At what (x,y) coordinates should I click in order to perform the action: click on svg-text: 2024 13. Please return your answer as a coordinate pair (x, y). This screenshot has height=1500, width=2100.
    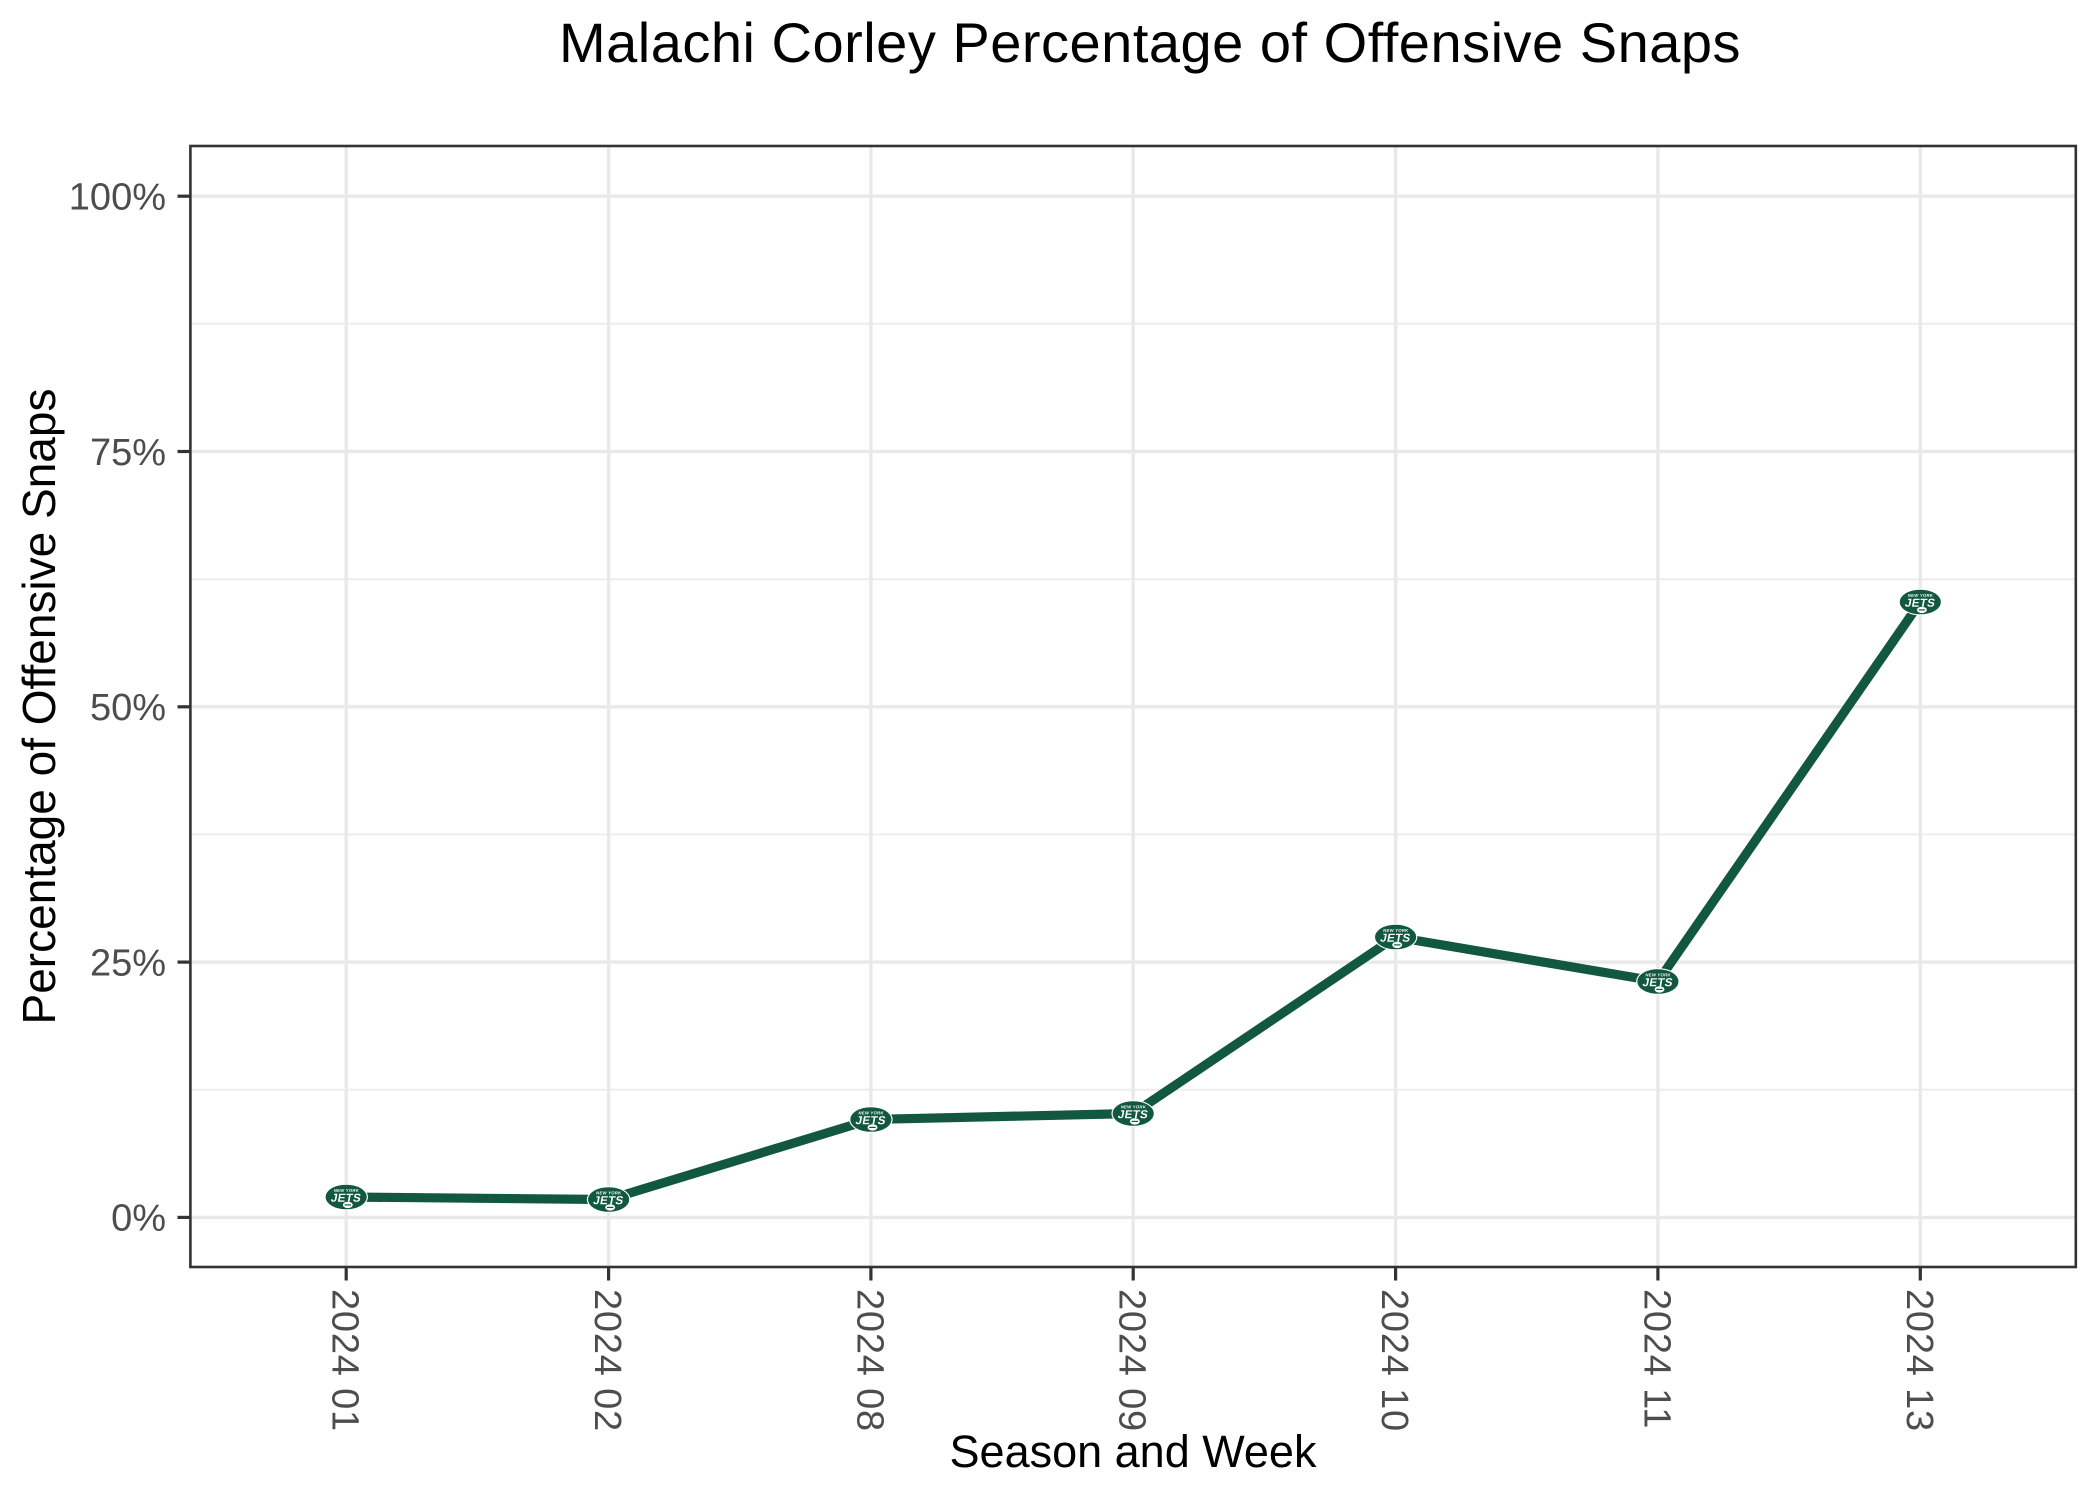
    Looking at the image, I should click on (1919, 1360).